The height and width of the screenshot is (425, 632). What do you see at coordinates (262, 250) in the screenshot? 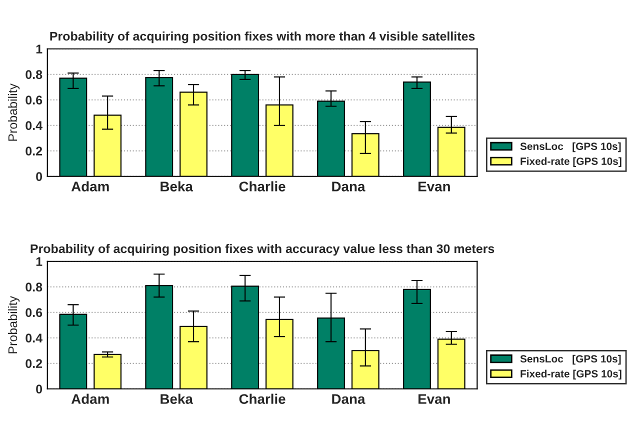
I see `chart-title: Probability of acquiring position fixes with accuracy value less than 30 meters` at bounding box center [262, 250].